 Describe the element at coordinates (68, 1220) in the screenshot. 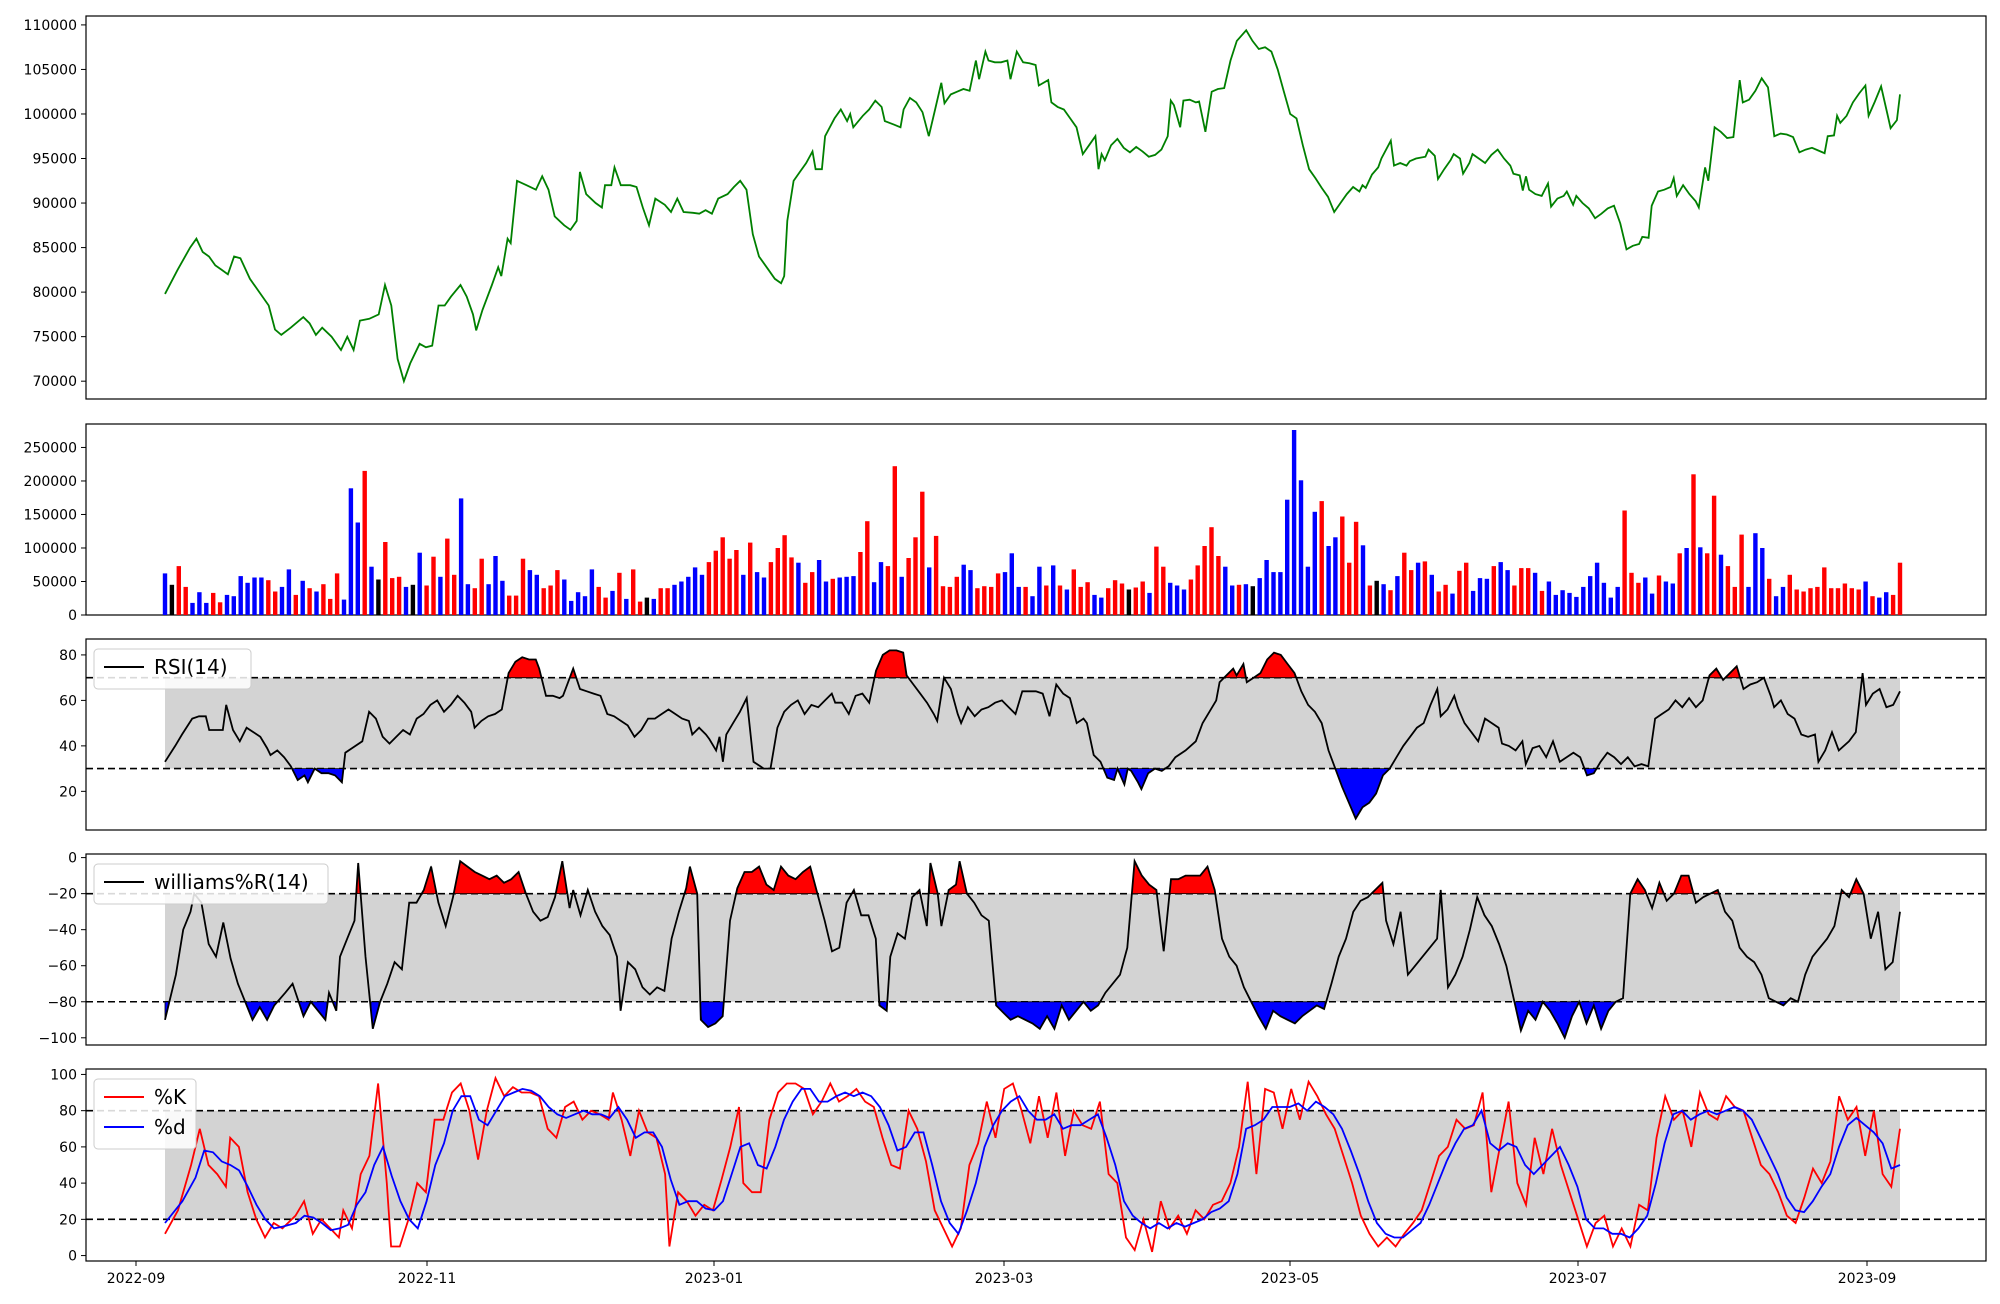

I see `stoch-y-tick-label: 20` at that location.